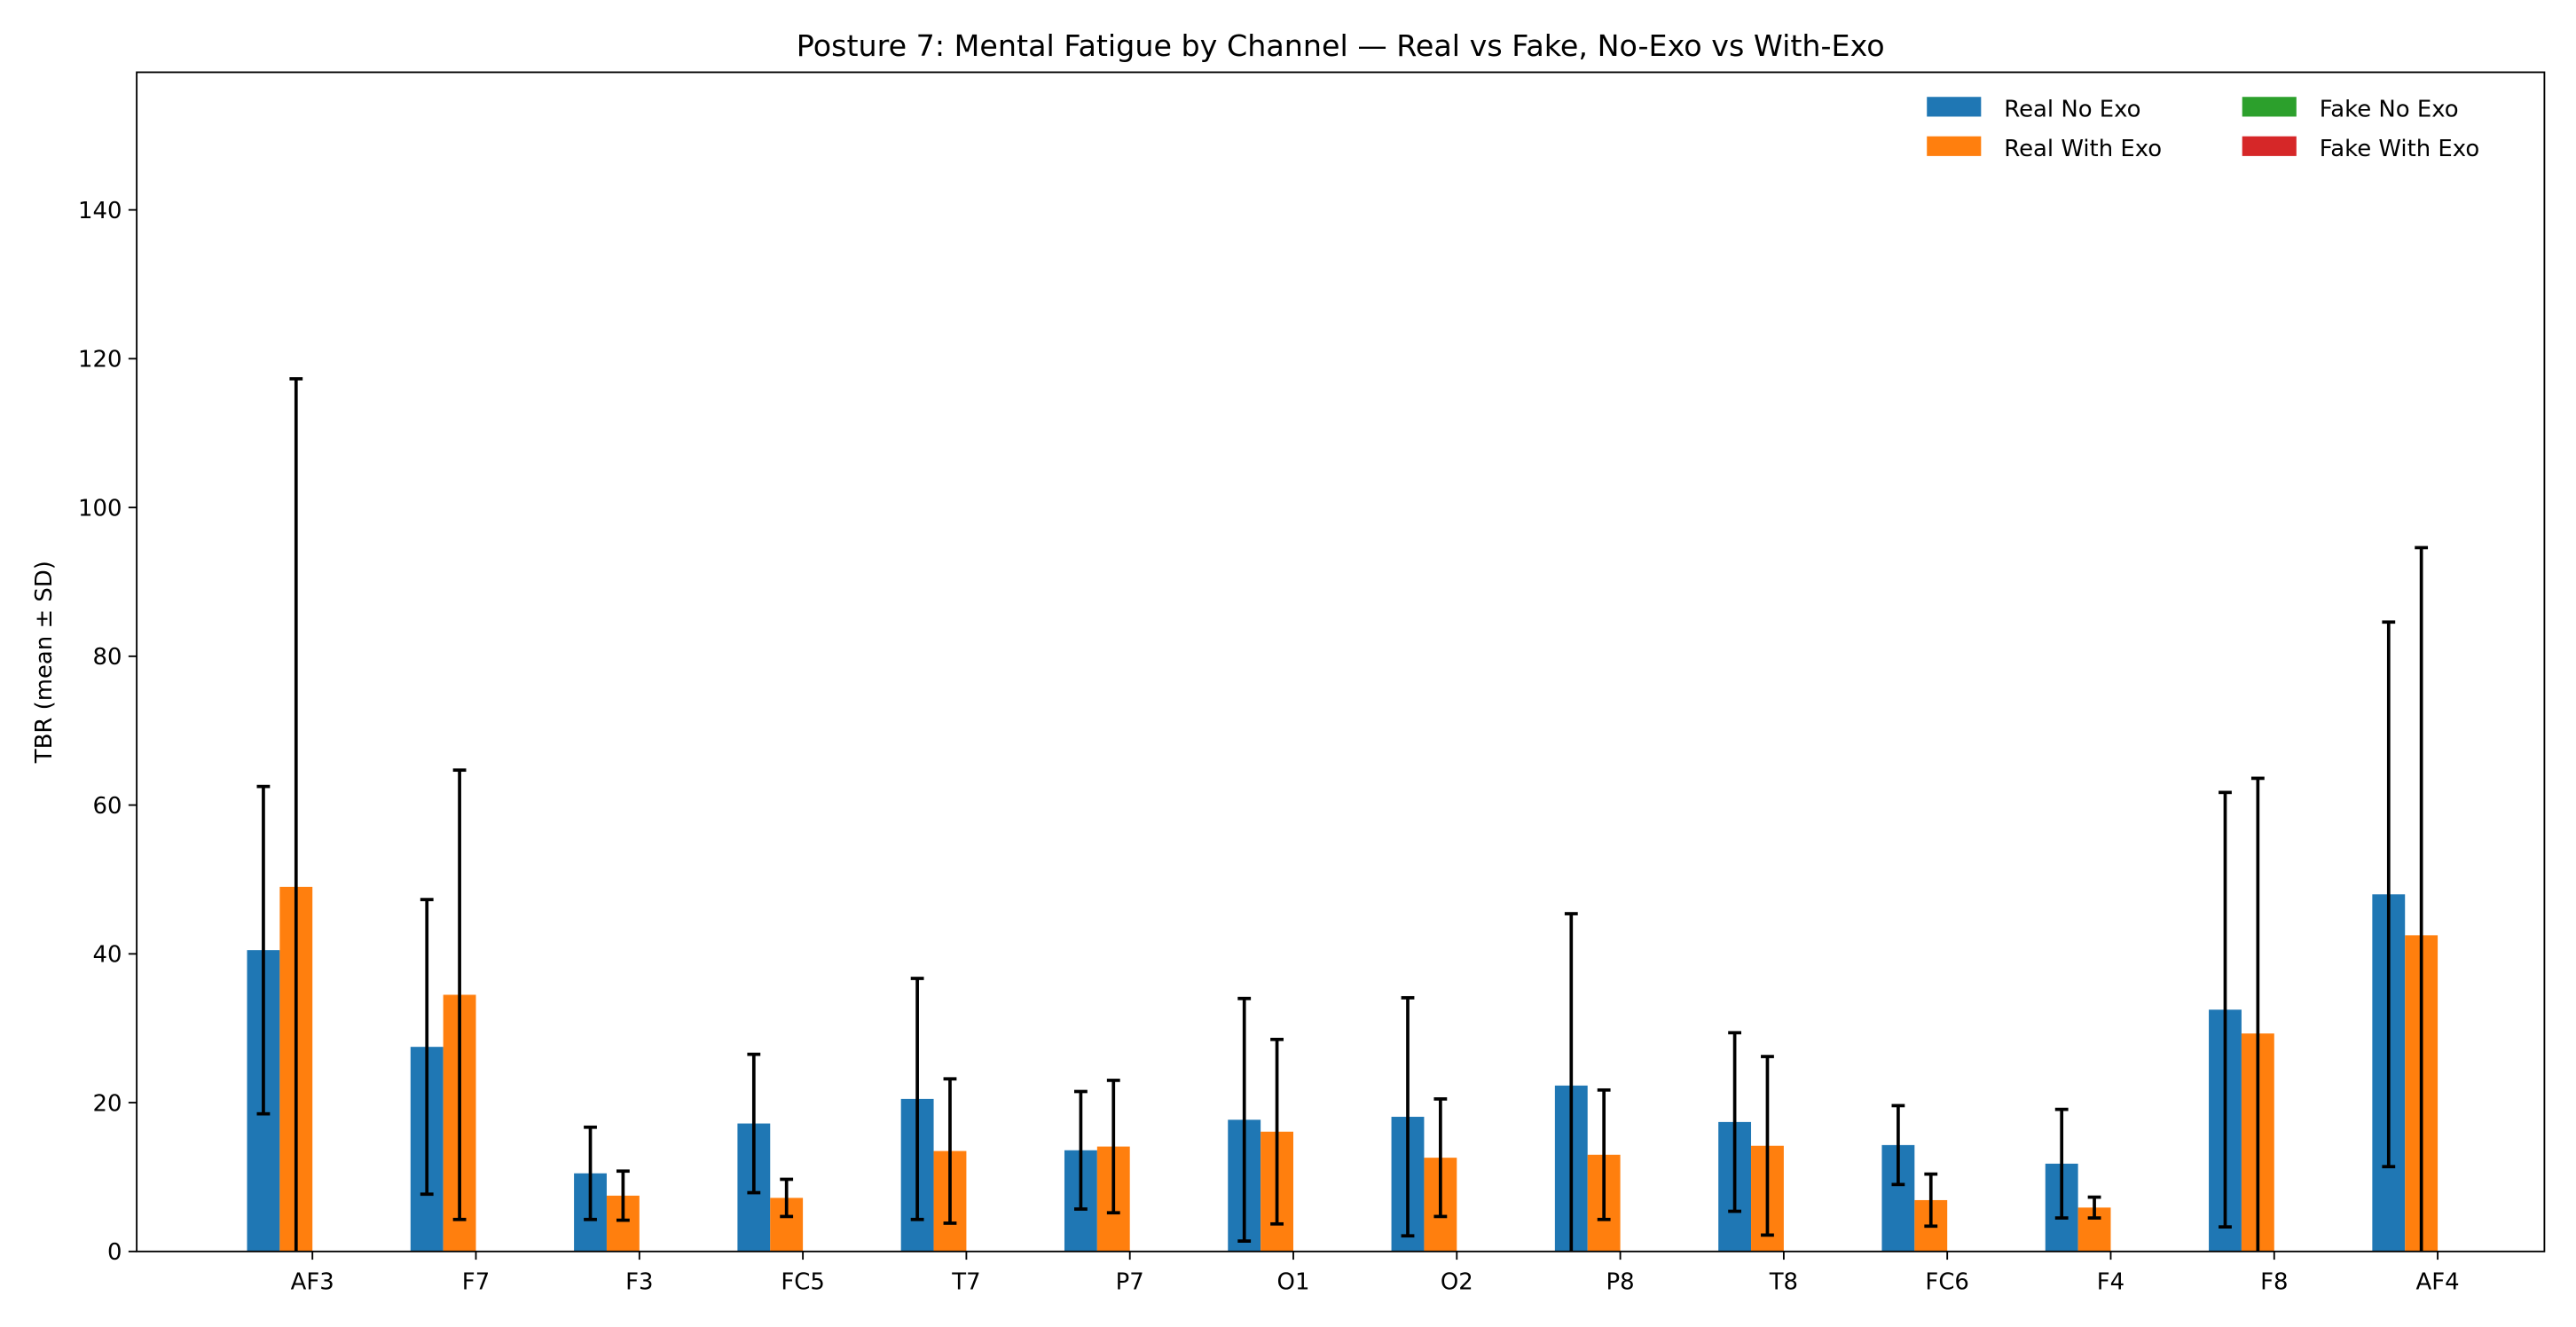 Image resolution: width=2576 pixels, height=1327 pixels. What do you see at coordinates (100, 211) in the screenshot?
I see `y-tick-label: 140` at bounding box center [100, 211].